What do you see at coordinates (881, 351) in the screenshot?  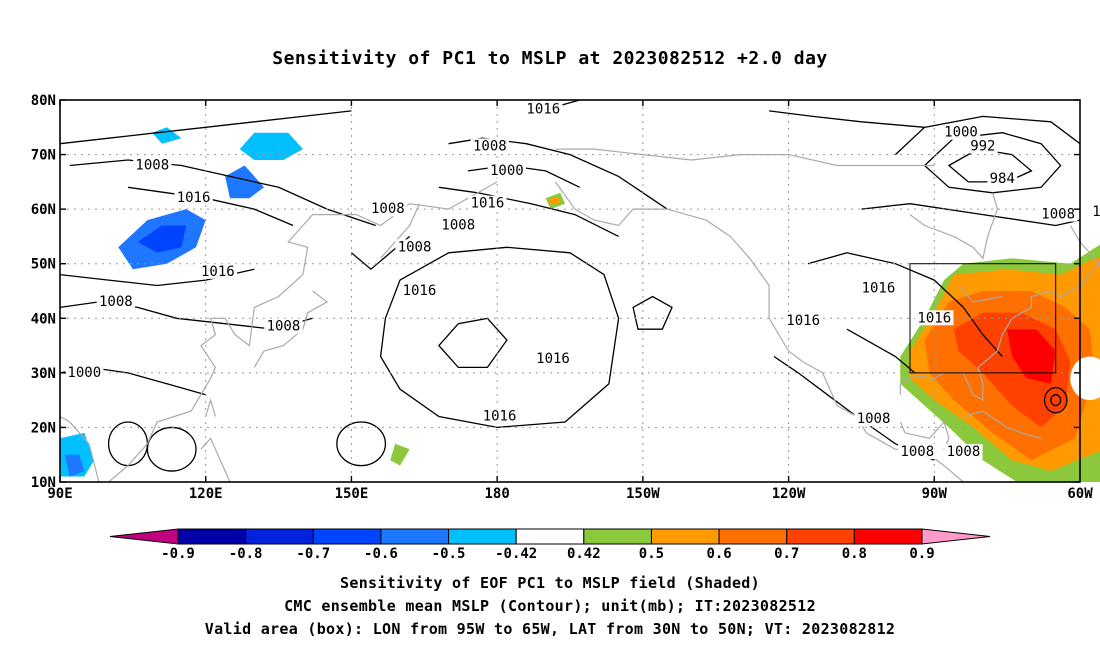 I see `contour-1016-texas` at bounding box center [881, 351].